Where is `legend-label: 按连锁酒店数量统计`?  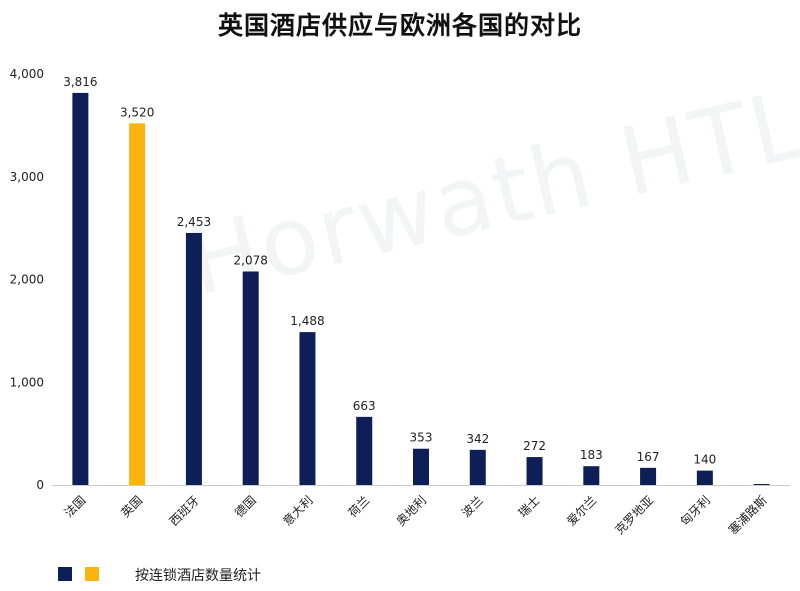
legend-label: 按连锁酒店数量统计 is located at coordinates (198, 576).